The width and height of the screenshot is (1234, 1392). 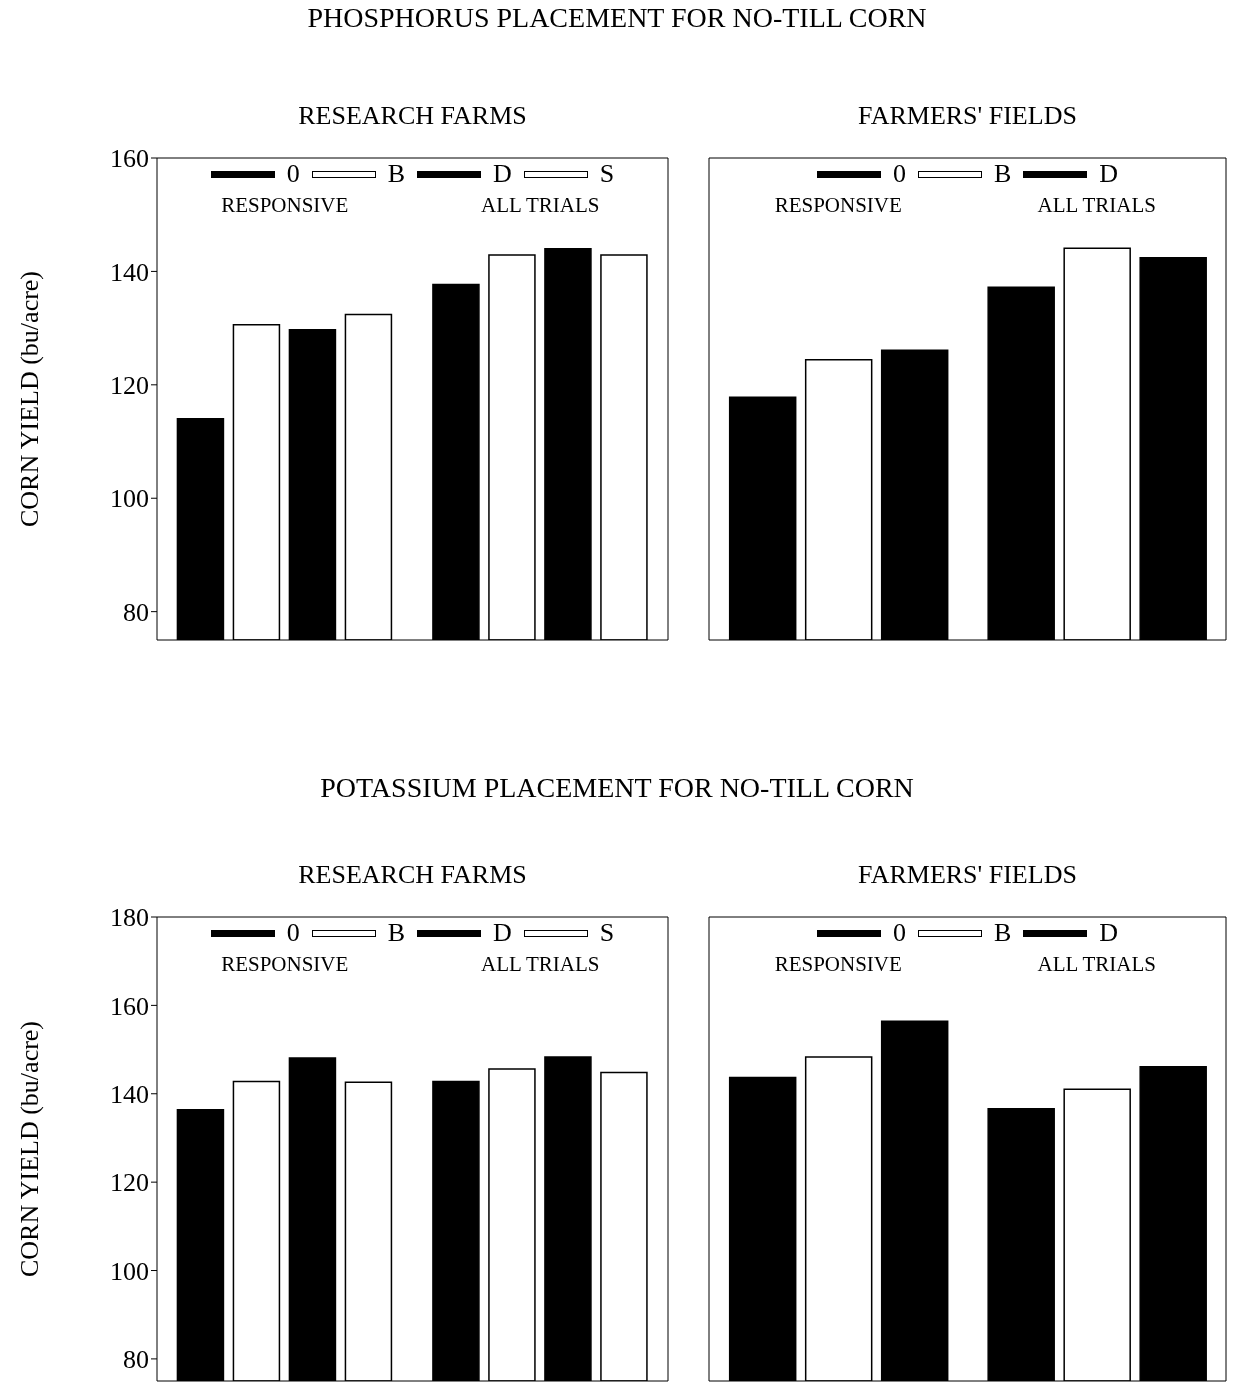 I want to click on chart-title: PHOSPHORUS PLACEMENT FOR NO-TILL CORN, so click(x=617, y=18).